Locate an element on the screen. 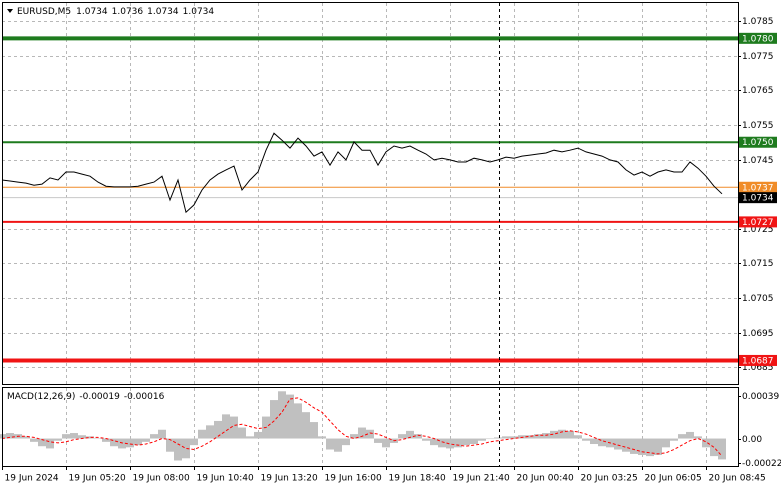  macd-header: MACD(12,26,9) -0.00019 -0.00016 is located at coordinates (86, 397).